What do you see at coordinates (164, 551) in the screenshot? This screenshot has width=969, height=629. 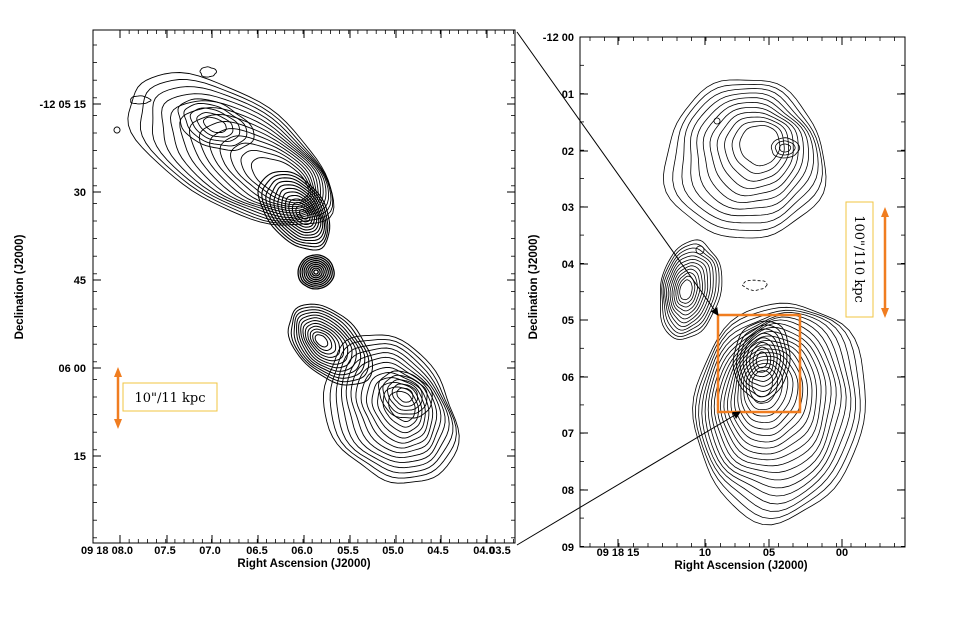 I see `left-x-tick-label: 07.5` at bounding box center [164, 551].